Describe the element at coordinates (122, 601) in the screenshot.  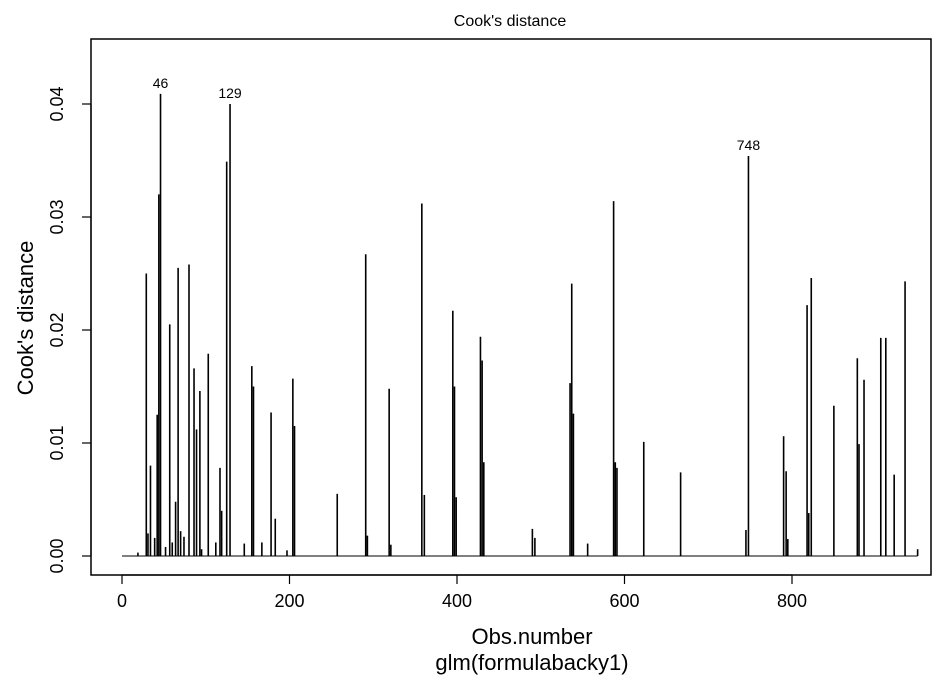
I see `x-tick-label: 0` at that location.